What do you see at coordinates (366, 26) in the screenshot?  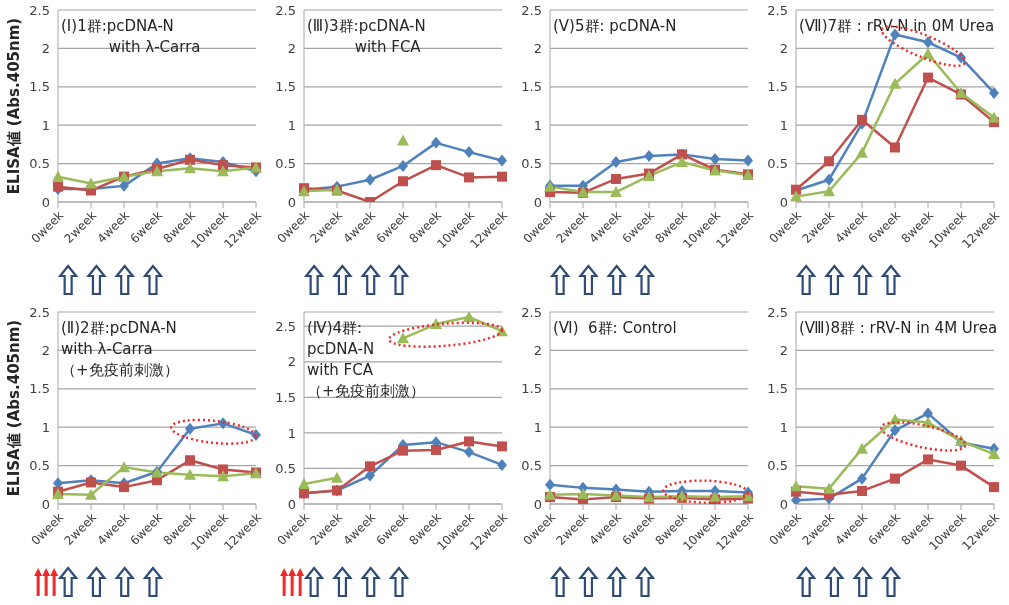 I see `text: (Ⅲ)3群:pcDNA-N` at bounding box center [366, 26].